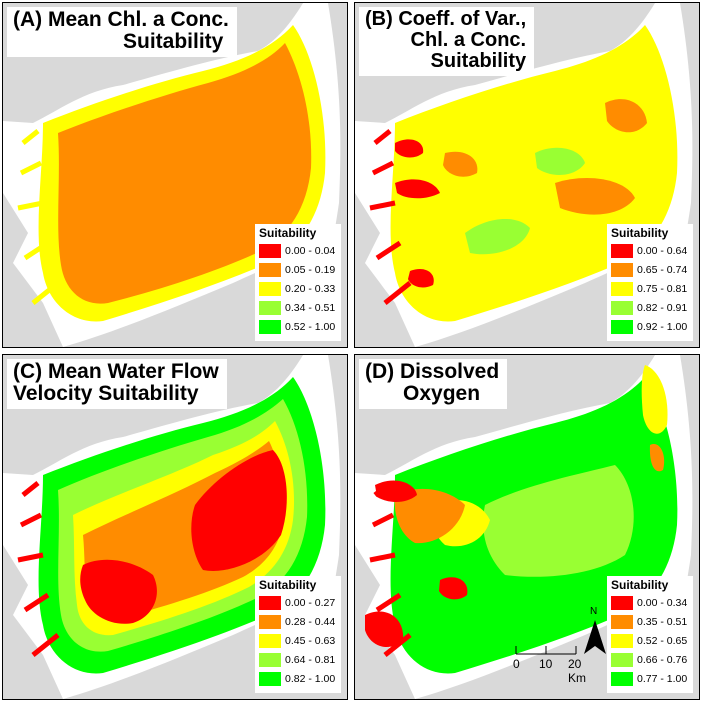  I want to click on title-line: (C) Mean Water Flow, so click(116, 371).